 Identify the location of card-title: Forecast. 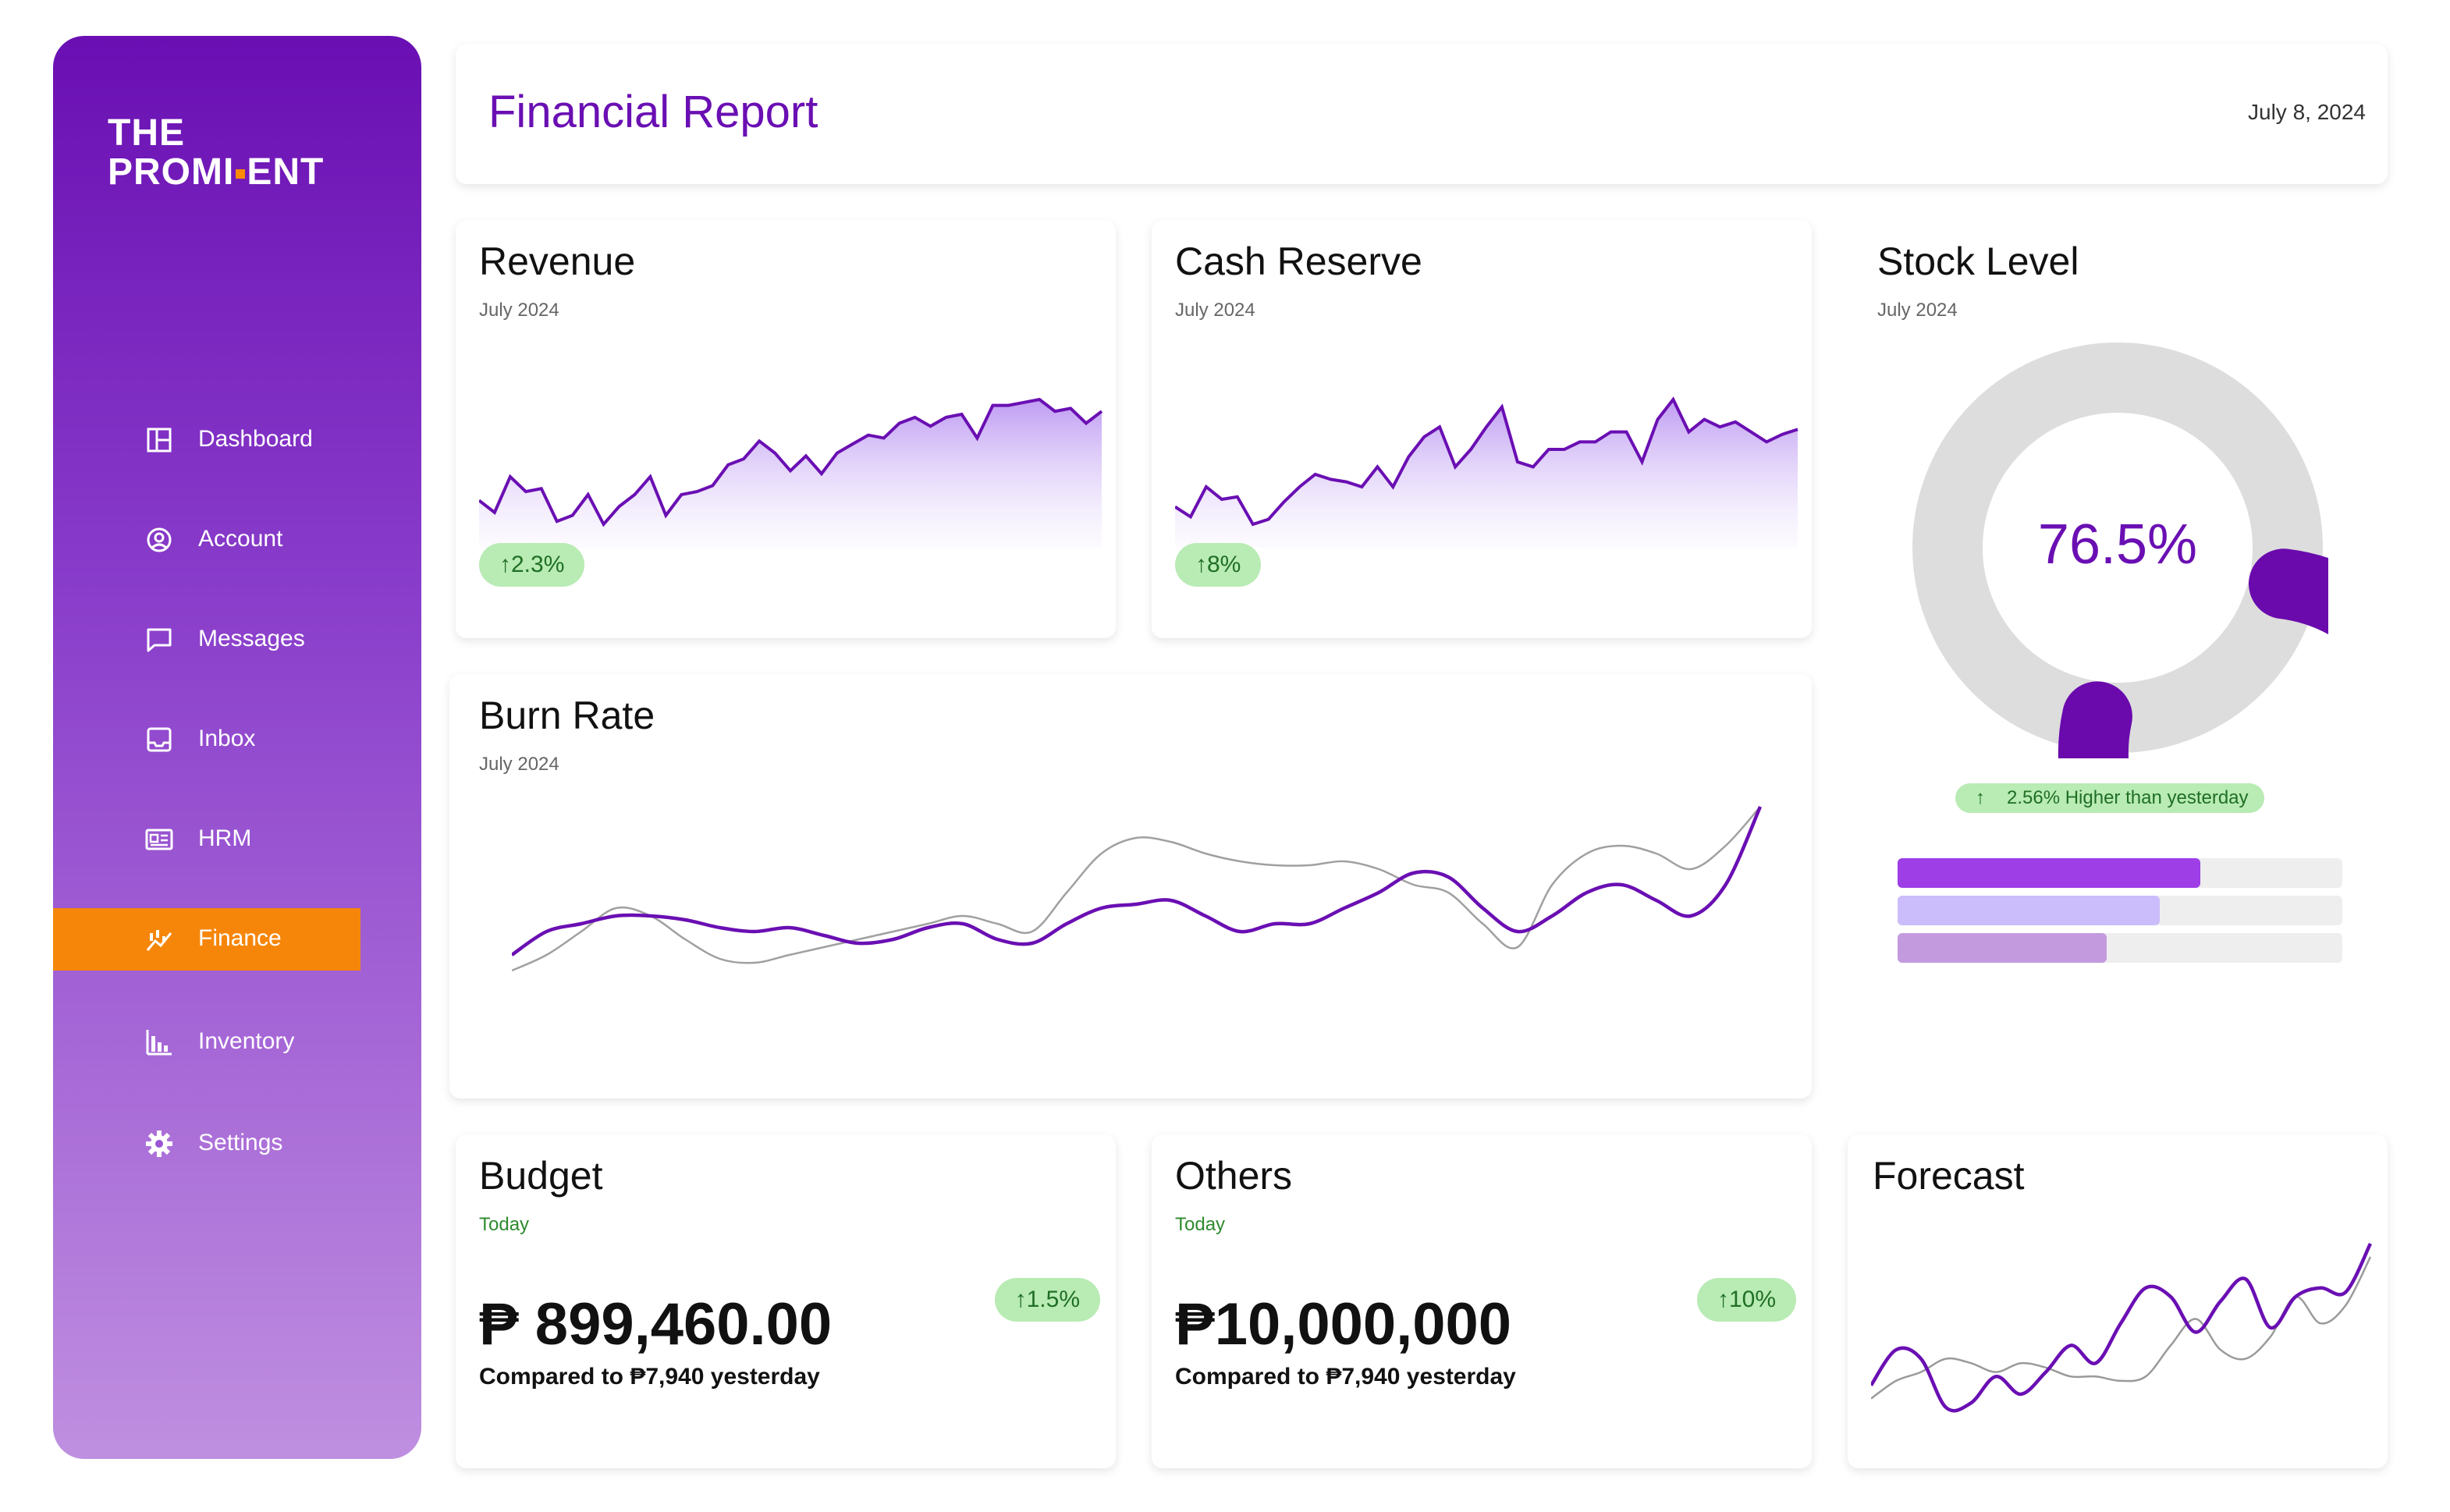
(1949, 1176).